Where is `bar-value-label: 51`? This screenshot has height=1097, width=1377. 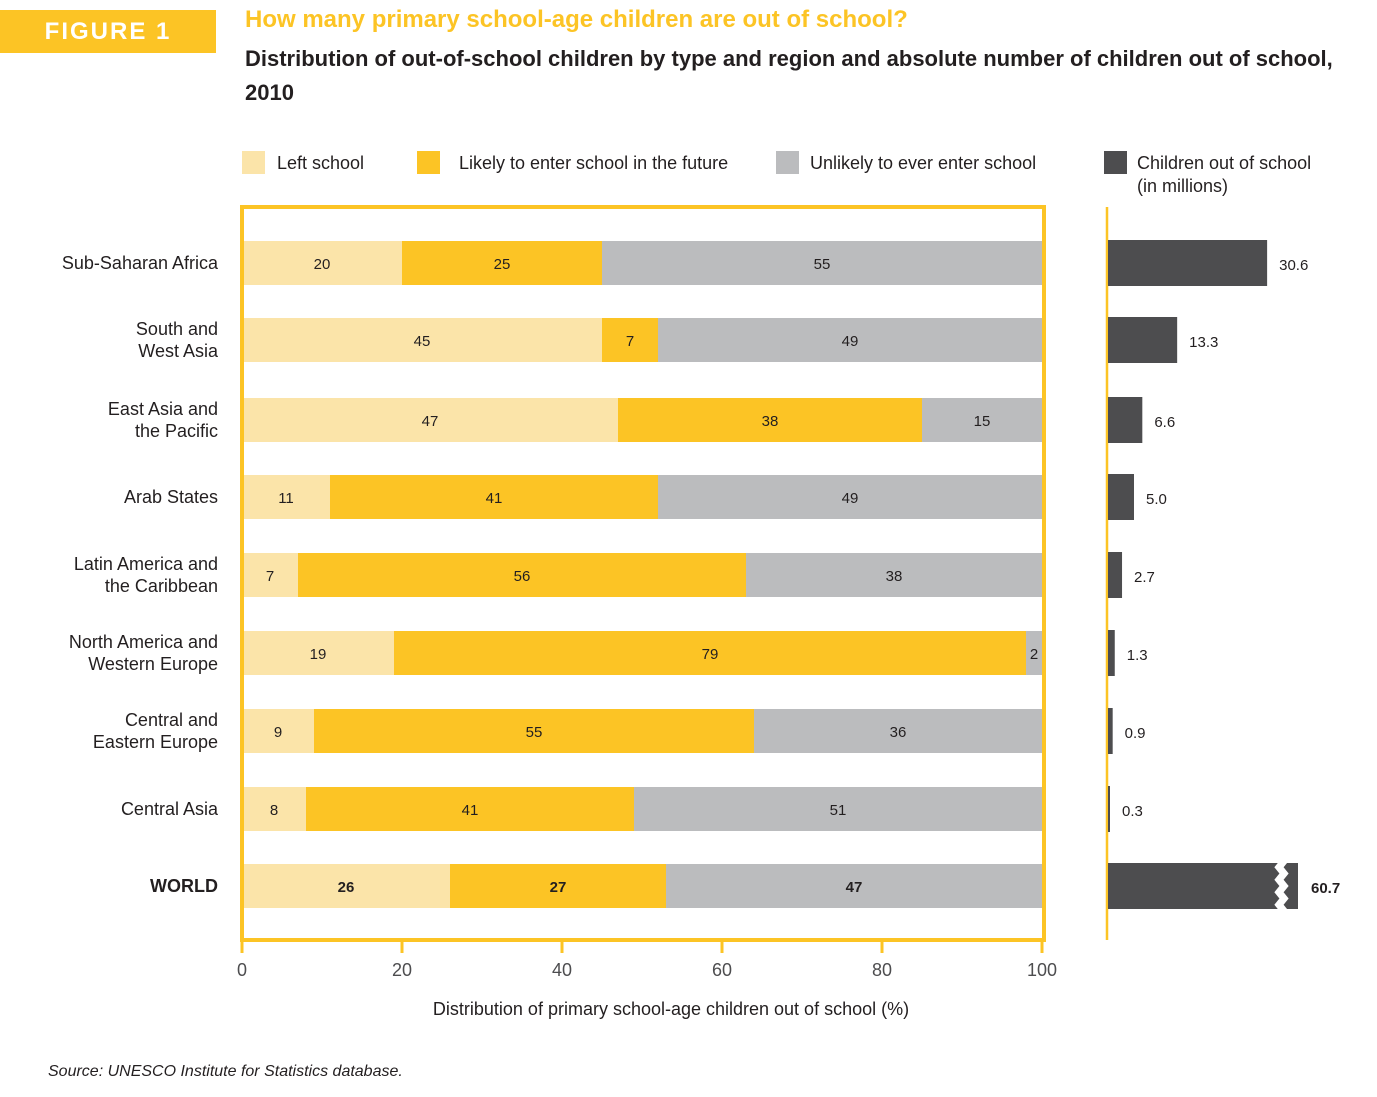
bar-value-label: 51 is located at coordinates (838, 810).